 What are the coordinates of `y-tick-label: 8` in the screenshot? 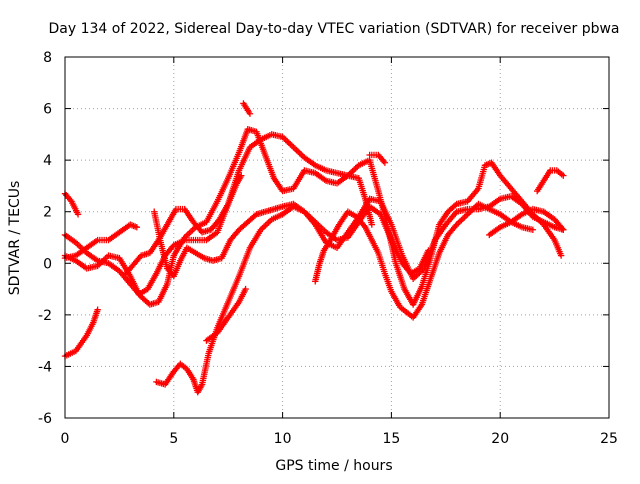 It's located at (47, 58).